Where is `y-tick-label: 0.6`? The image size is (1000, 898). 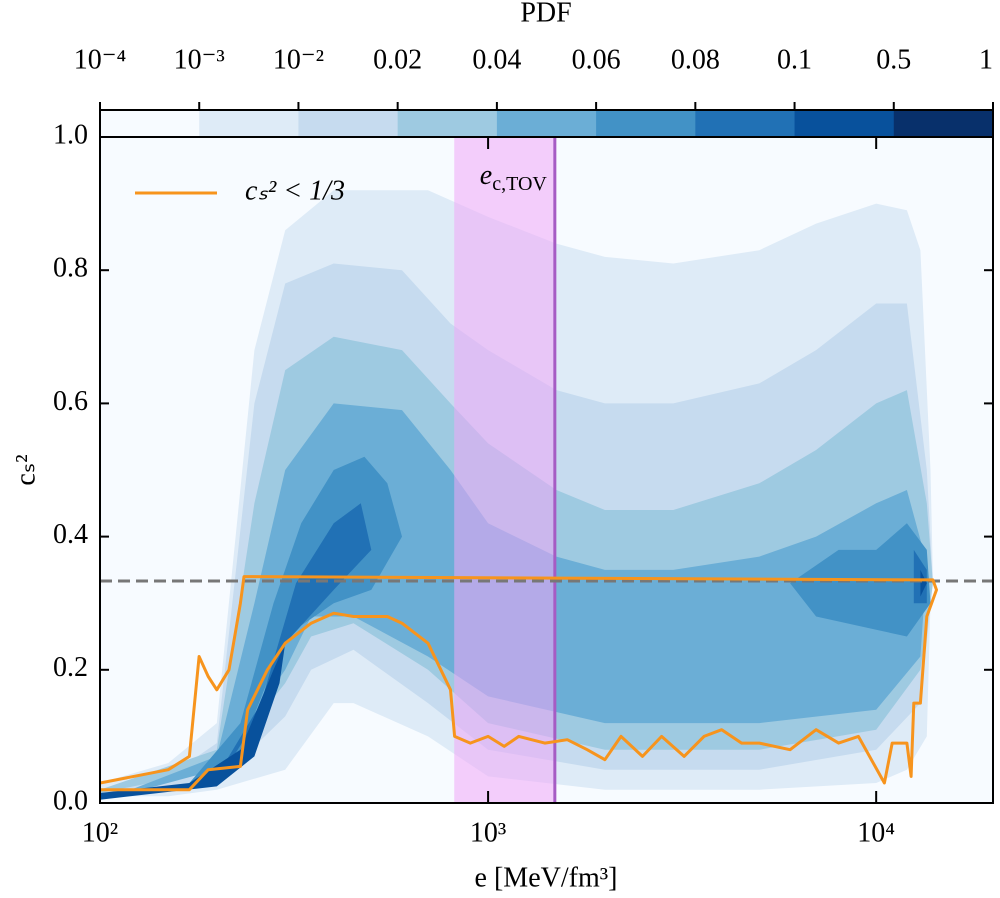
y-tick-label: 0.6 is located at coordinates (70, 401).